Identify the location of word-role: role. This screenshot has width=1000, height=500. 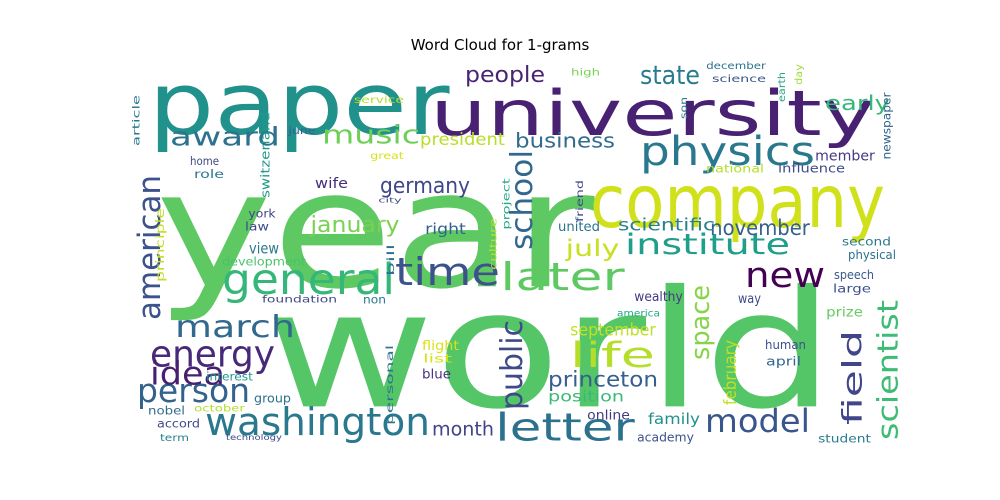
(209, 174).